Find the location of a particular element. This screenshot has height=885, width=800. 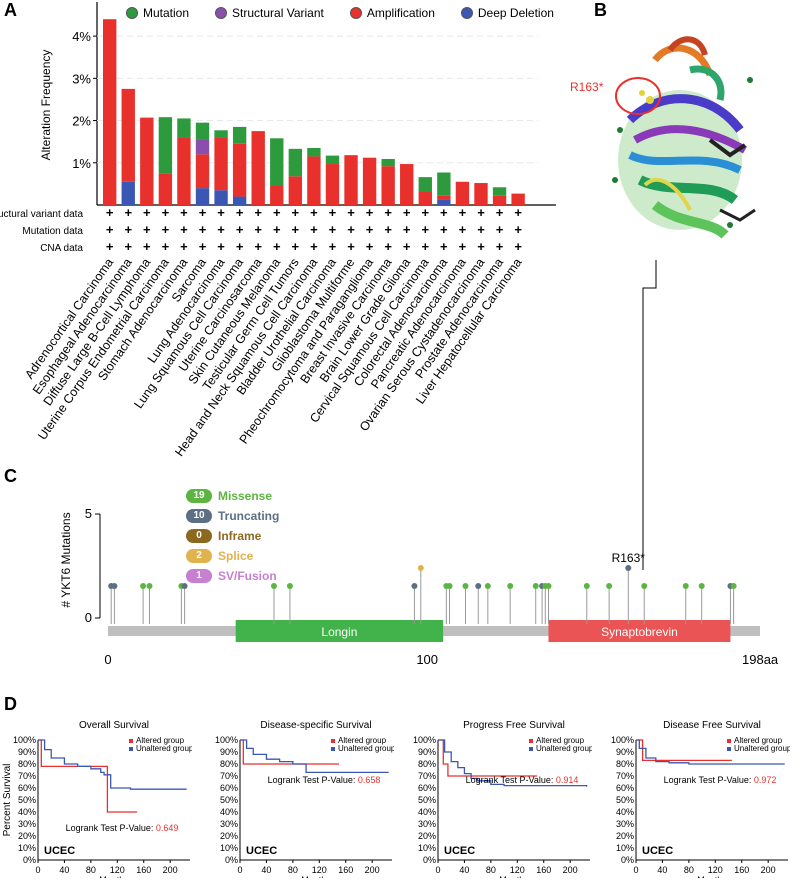

pvalue-label: Logrank Test P-Value: is located at coordinates (313, 780).